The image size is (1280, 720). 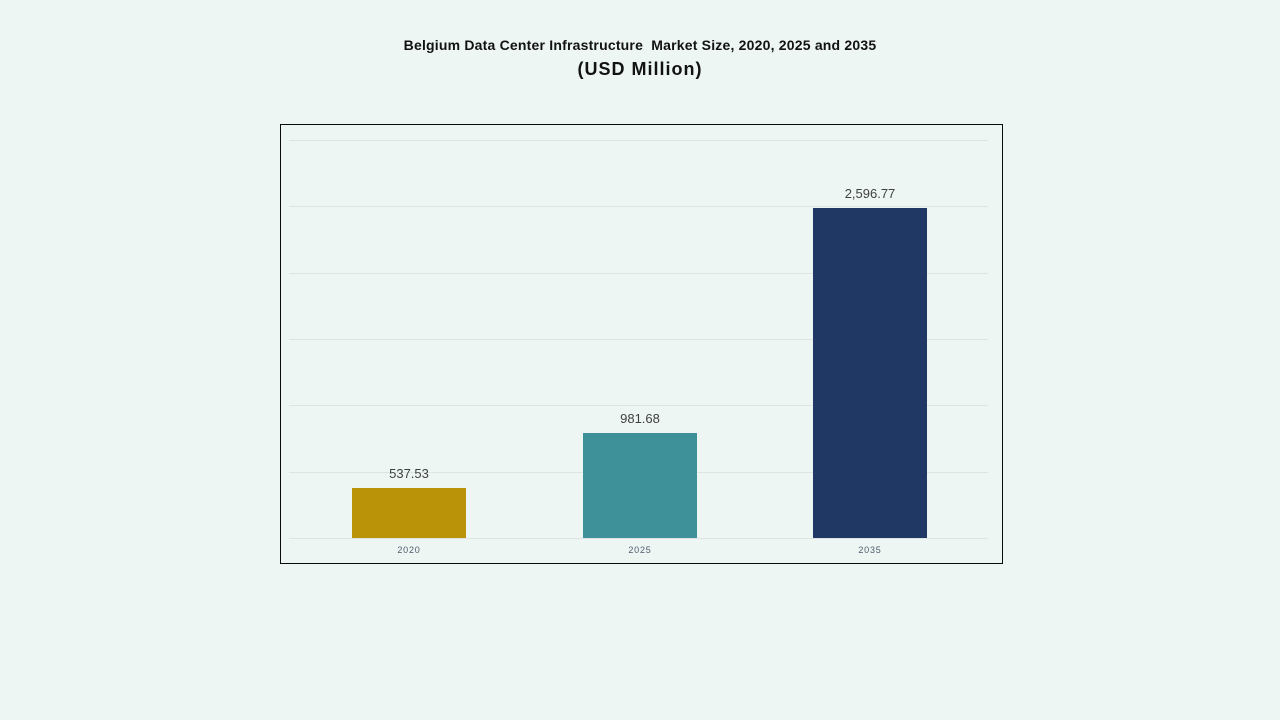 What do you see at coordinates (640, 69) in the screenshot?
I see `chart-subtitle: (USD Million)` at bounding box center [640, 69].